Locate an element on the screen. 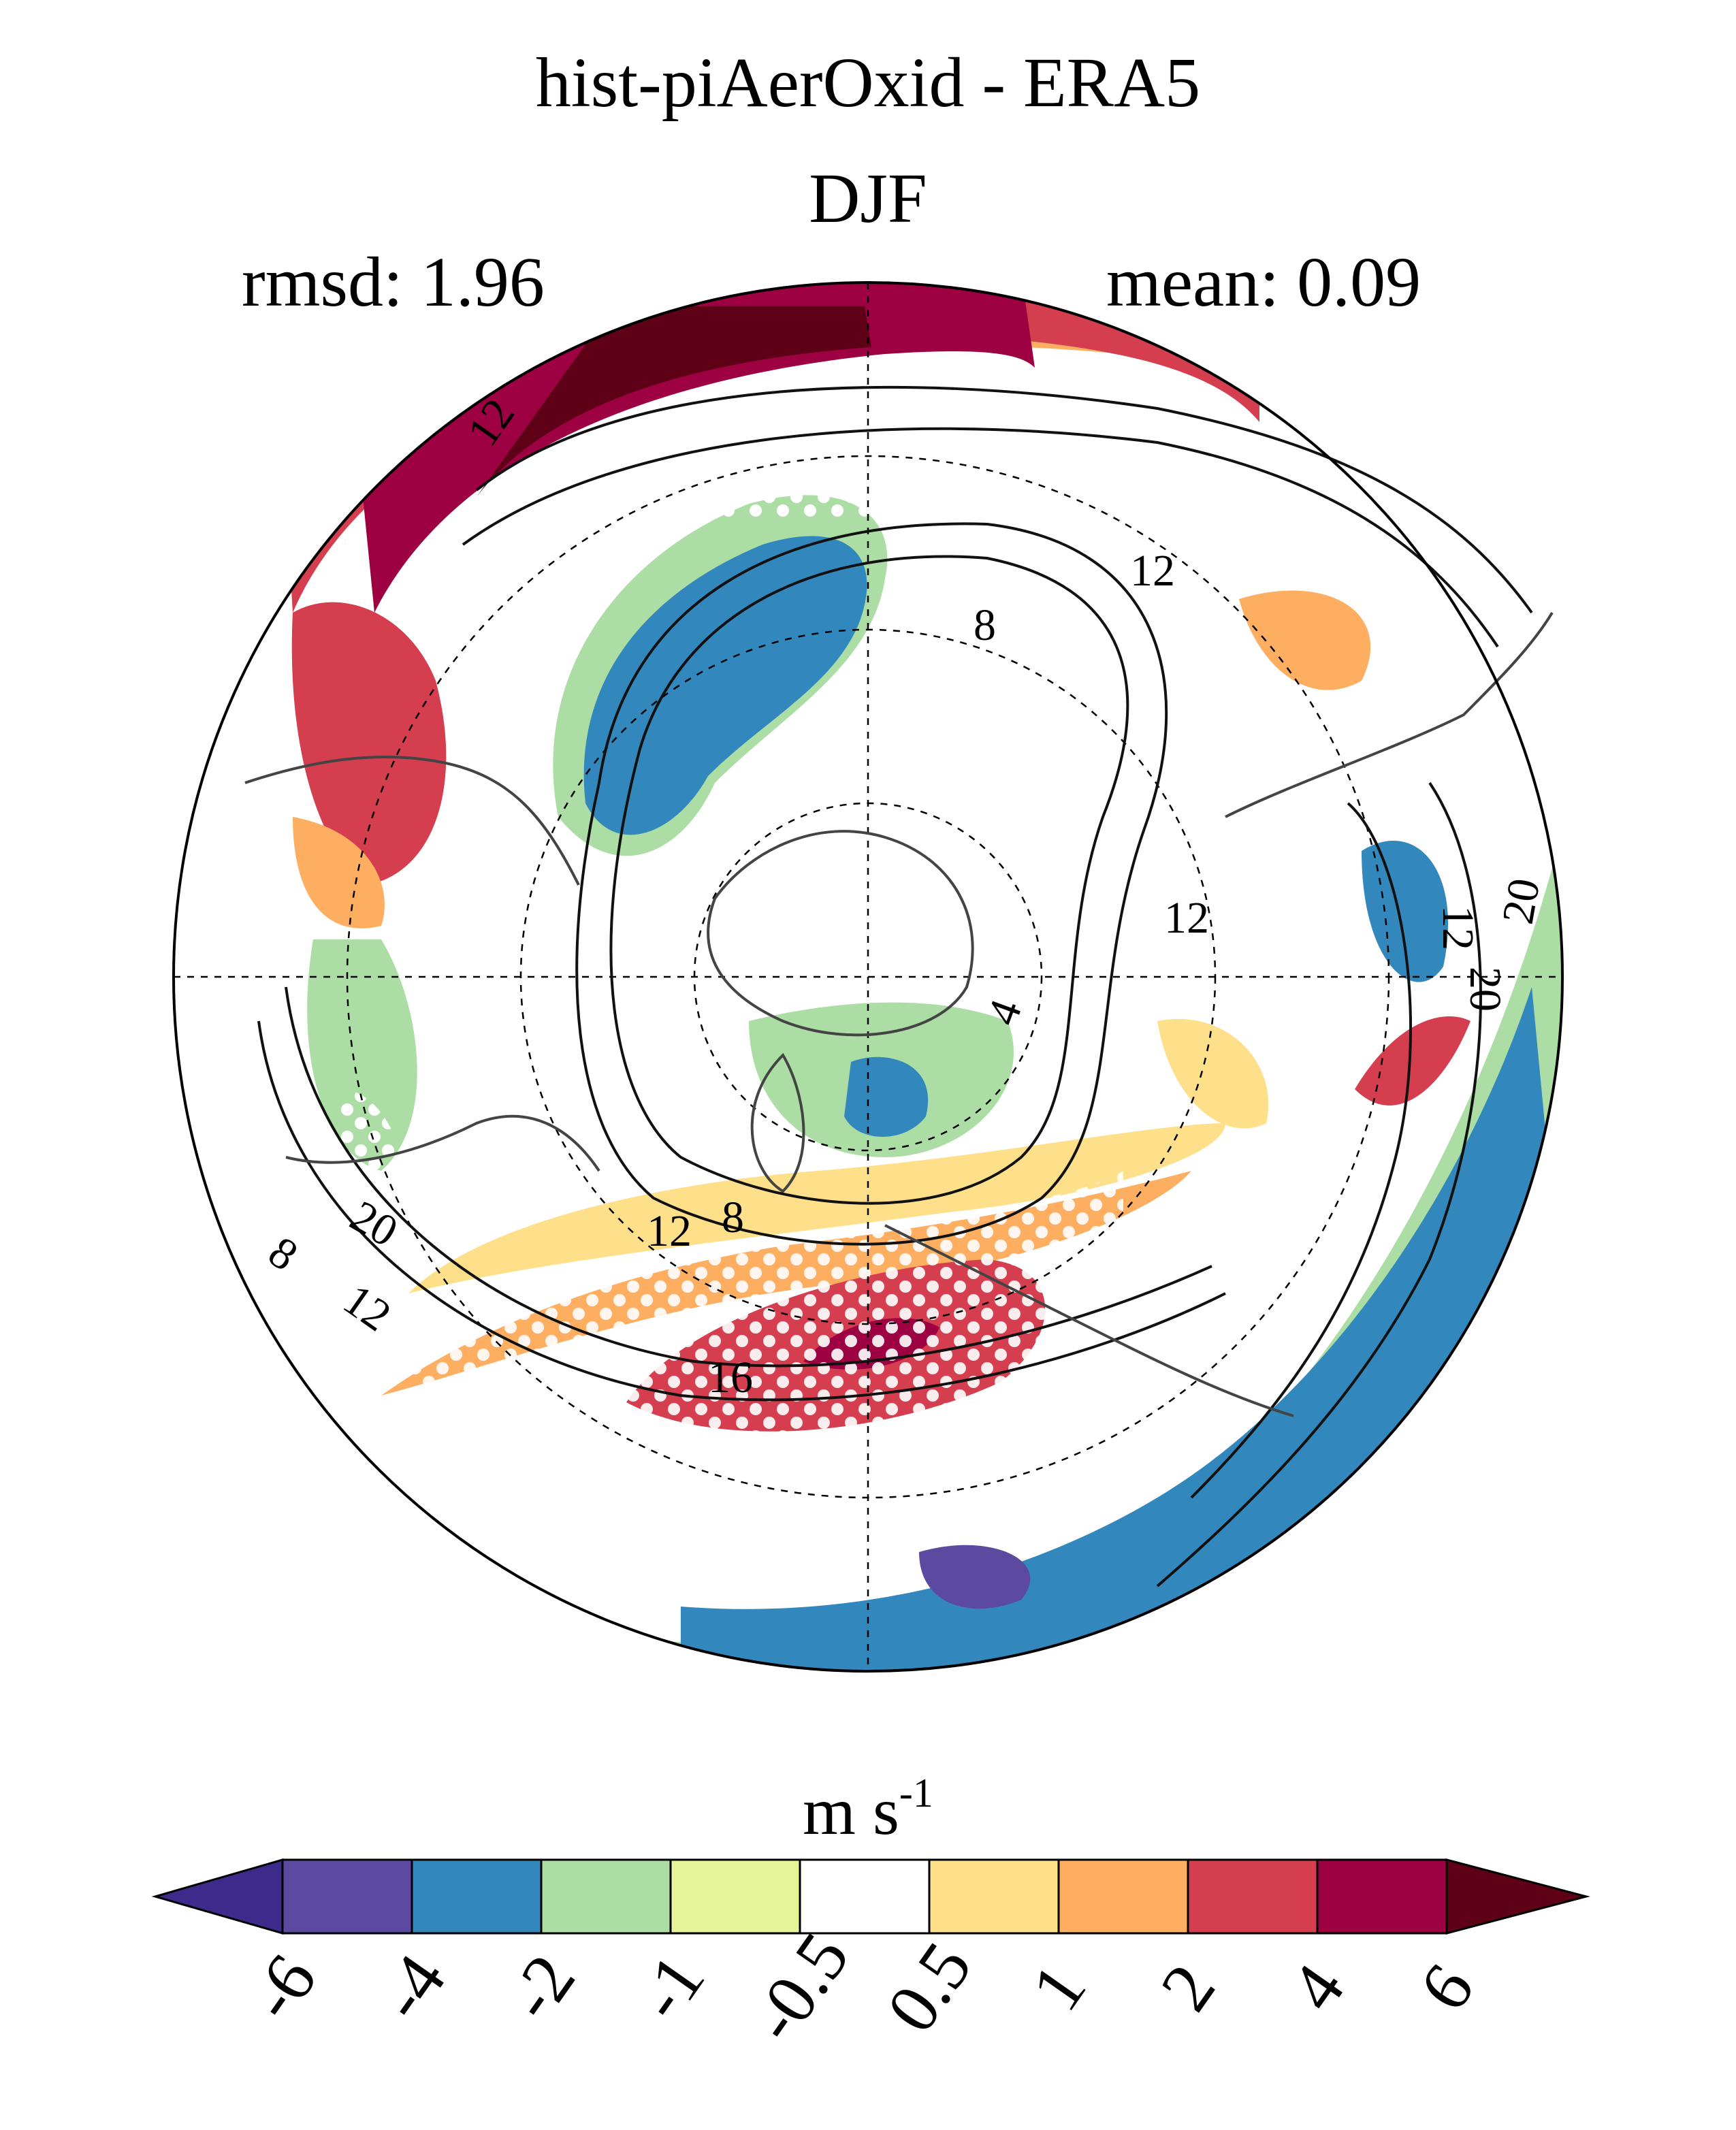  units-label: m s-1 is located at coordinates (868, 1810).